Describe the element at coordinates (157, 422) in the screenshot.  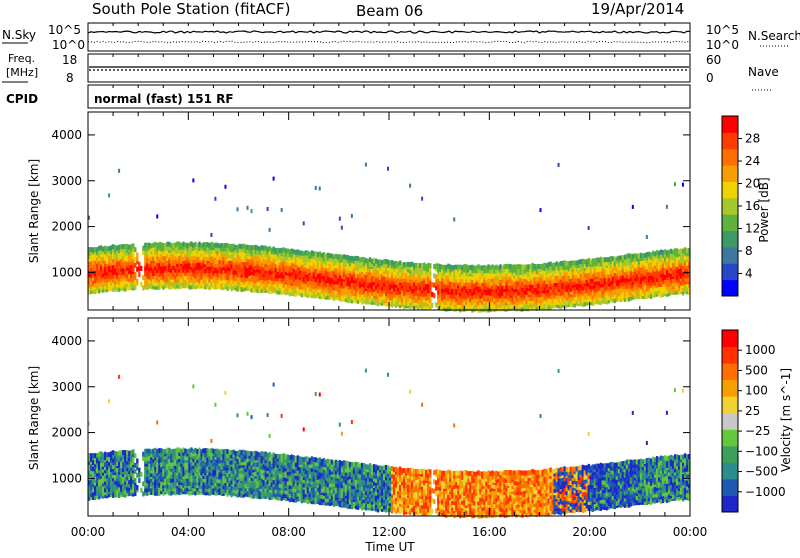
I see `velocity-scatter` at that location.